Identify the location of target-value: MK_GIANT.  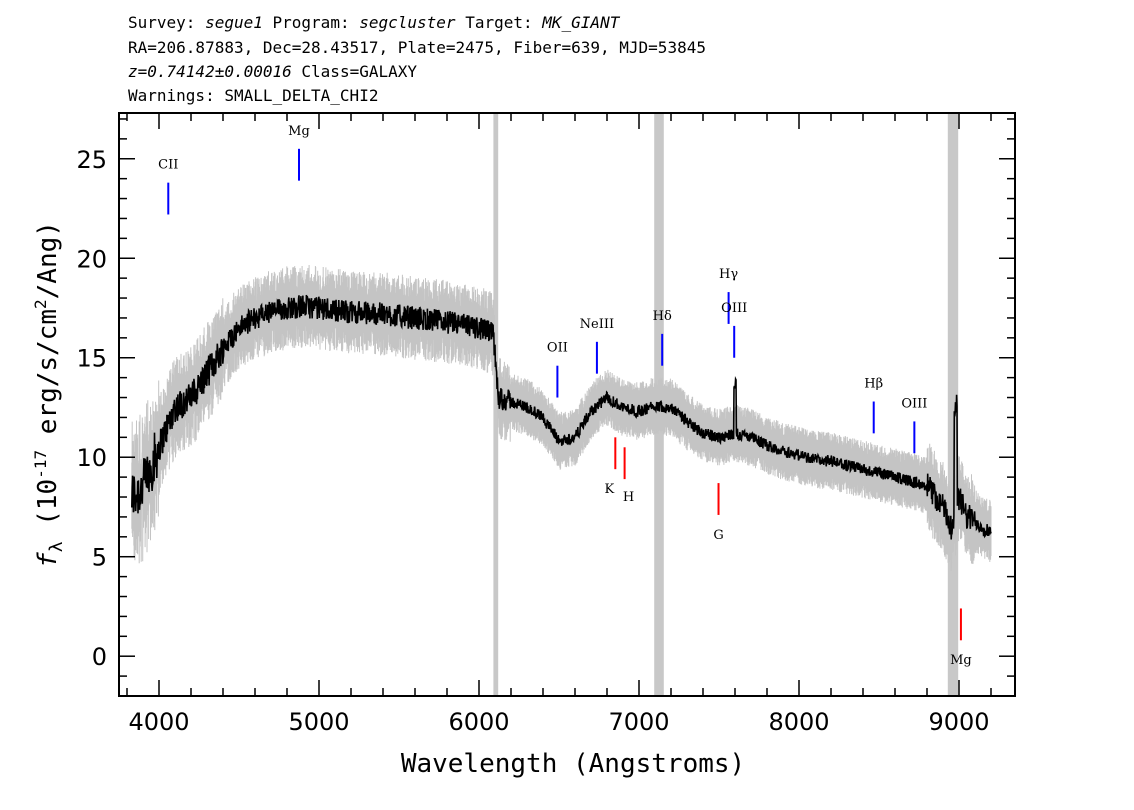
(581, 22).